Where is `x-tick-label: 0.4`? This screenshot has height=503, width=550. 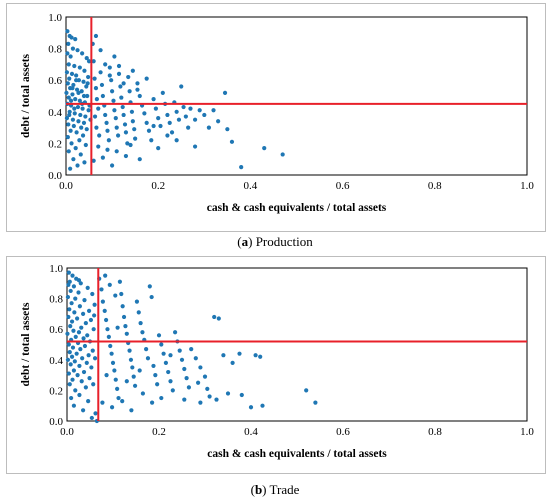 x-tick-label: 0.4 is located at coordinates (251, 432).